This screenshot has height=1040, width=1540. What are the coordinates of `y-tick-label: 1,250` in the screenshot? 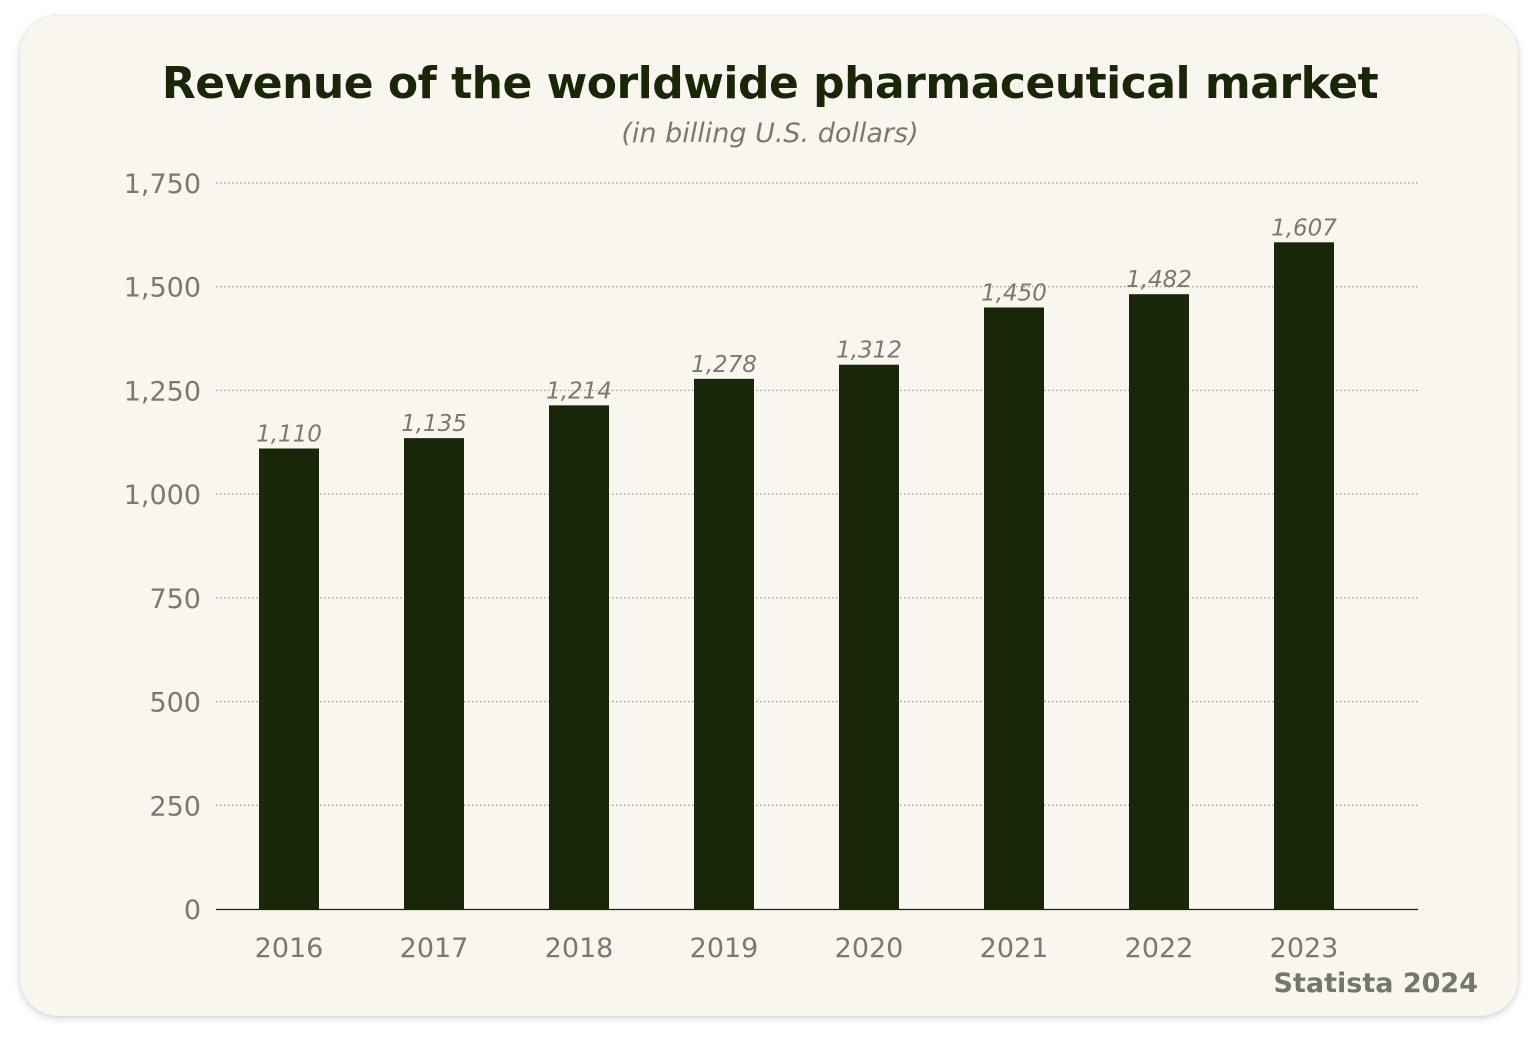 It's located at (162, 391).